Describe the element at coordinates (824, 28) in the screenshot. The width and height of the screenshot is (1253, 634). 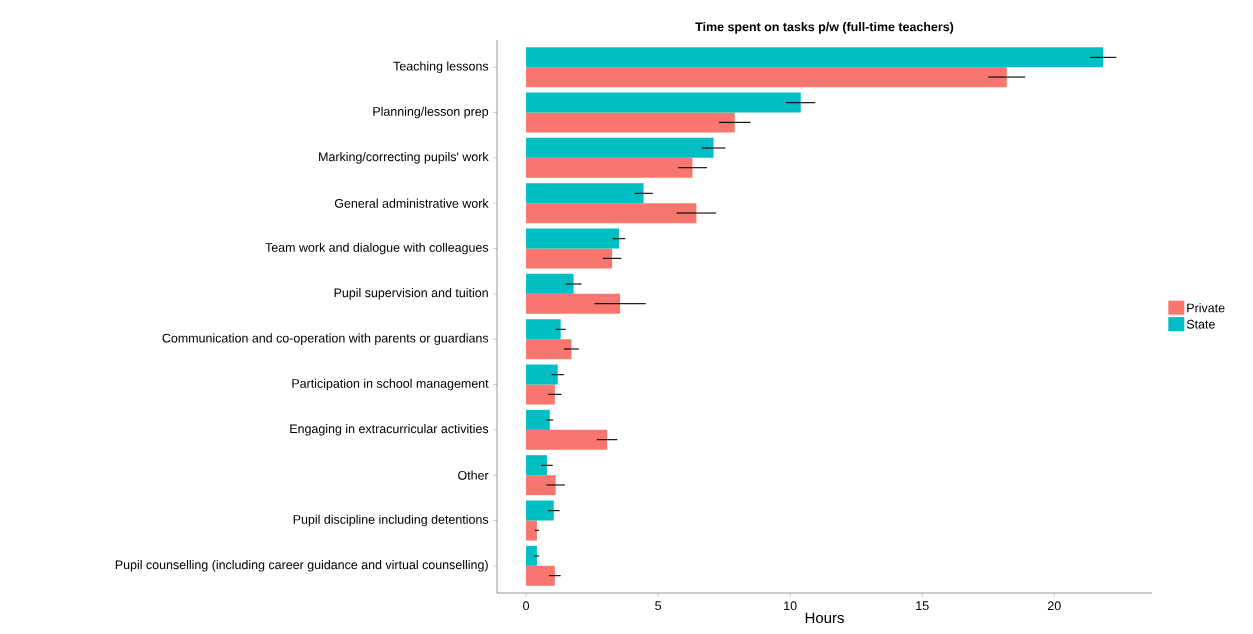
I see `chart-title: Time spent on tasks p/w (full-time teachers)` at that location.